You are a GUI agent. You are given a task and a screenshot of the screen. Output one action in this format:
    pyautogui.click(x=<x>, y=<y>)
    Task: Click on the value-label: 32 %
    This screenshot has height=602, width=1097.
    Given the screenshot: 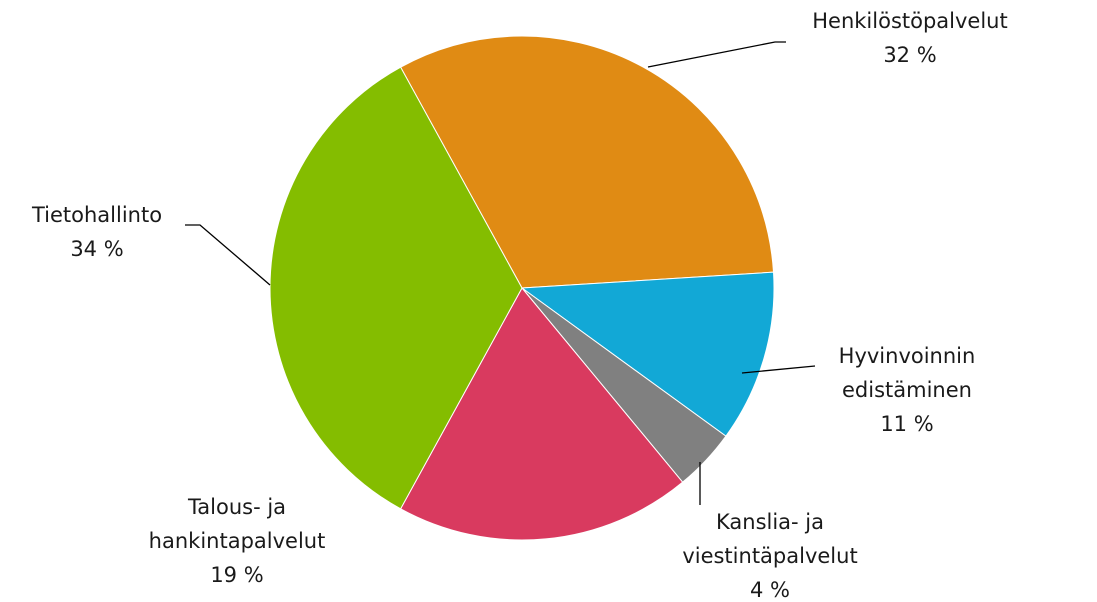 What is the action you would take?
    pyautogui.click(x=909, y=55)
    